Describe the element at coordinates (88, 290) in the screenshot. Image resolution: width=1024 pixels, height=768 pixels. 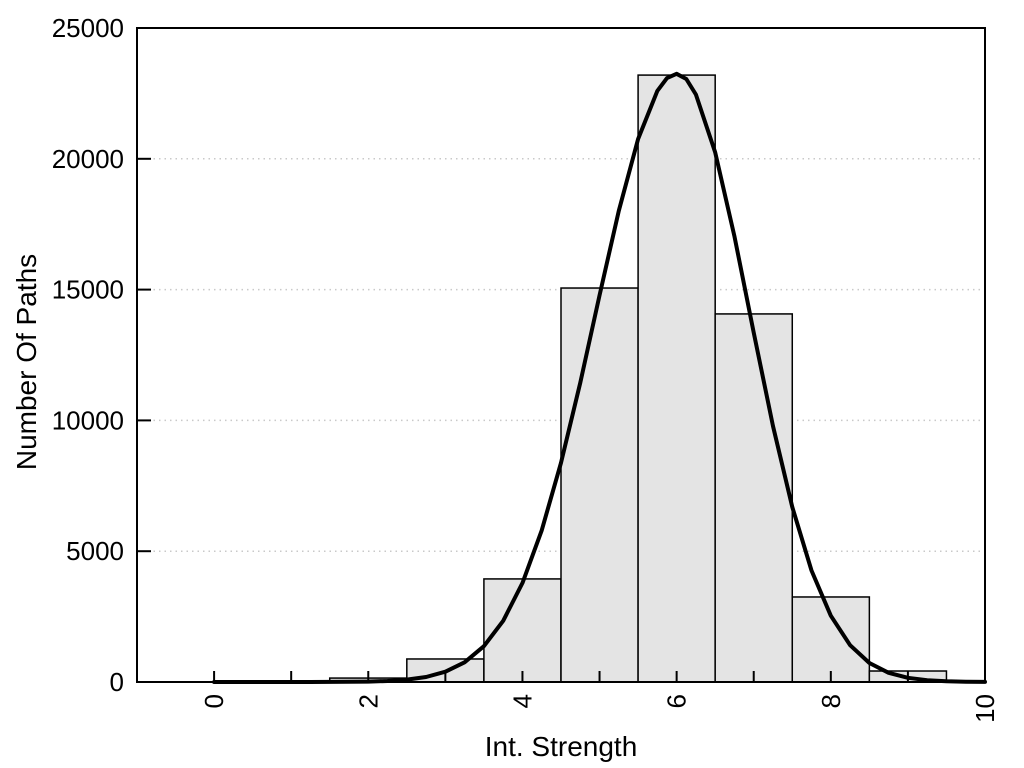
I see `y-tick-label: 15000` at that location.